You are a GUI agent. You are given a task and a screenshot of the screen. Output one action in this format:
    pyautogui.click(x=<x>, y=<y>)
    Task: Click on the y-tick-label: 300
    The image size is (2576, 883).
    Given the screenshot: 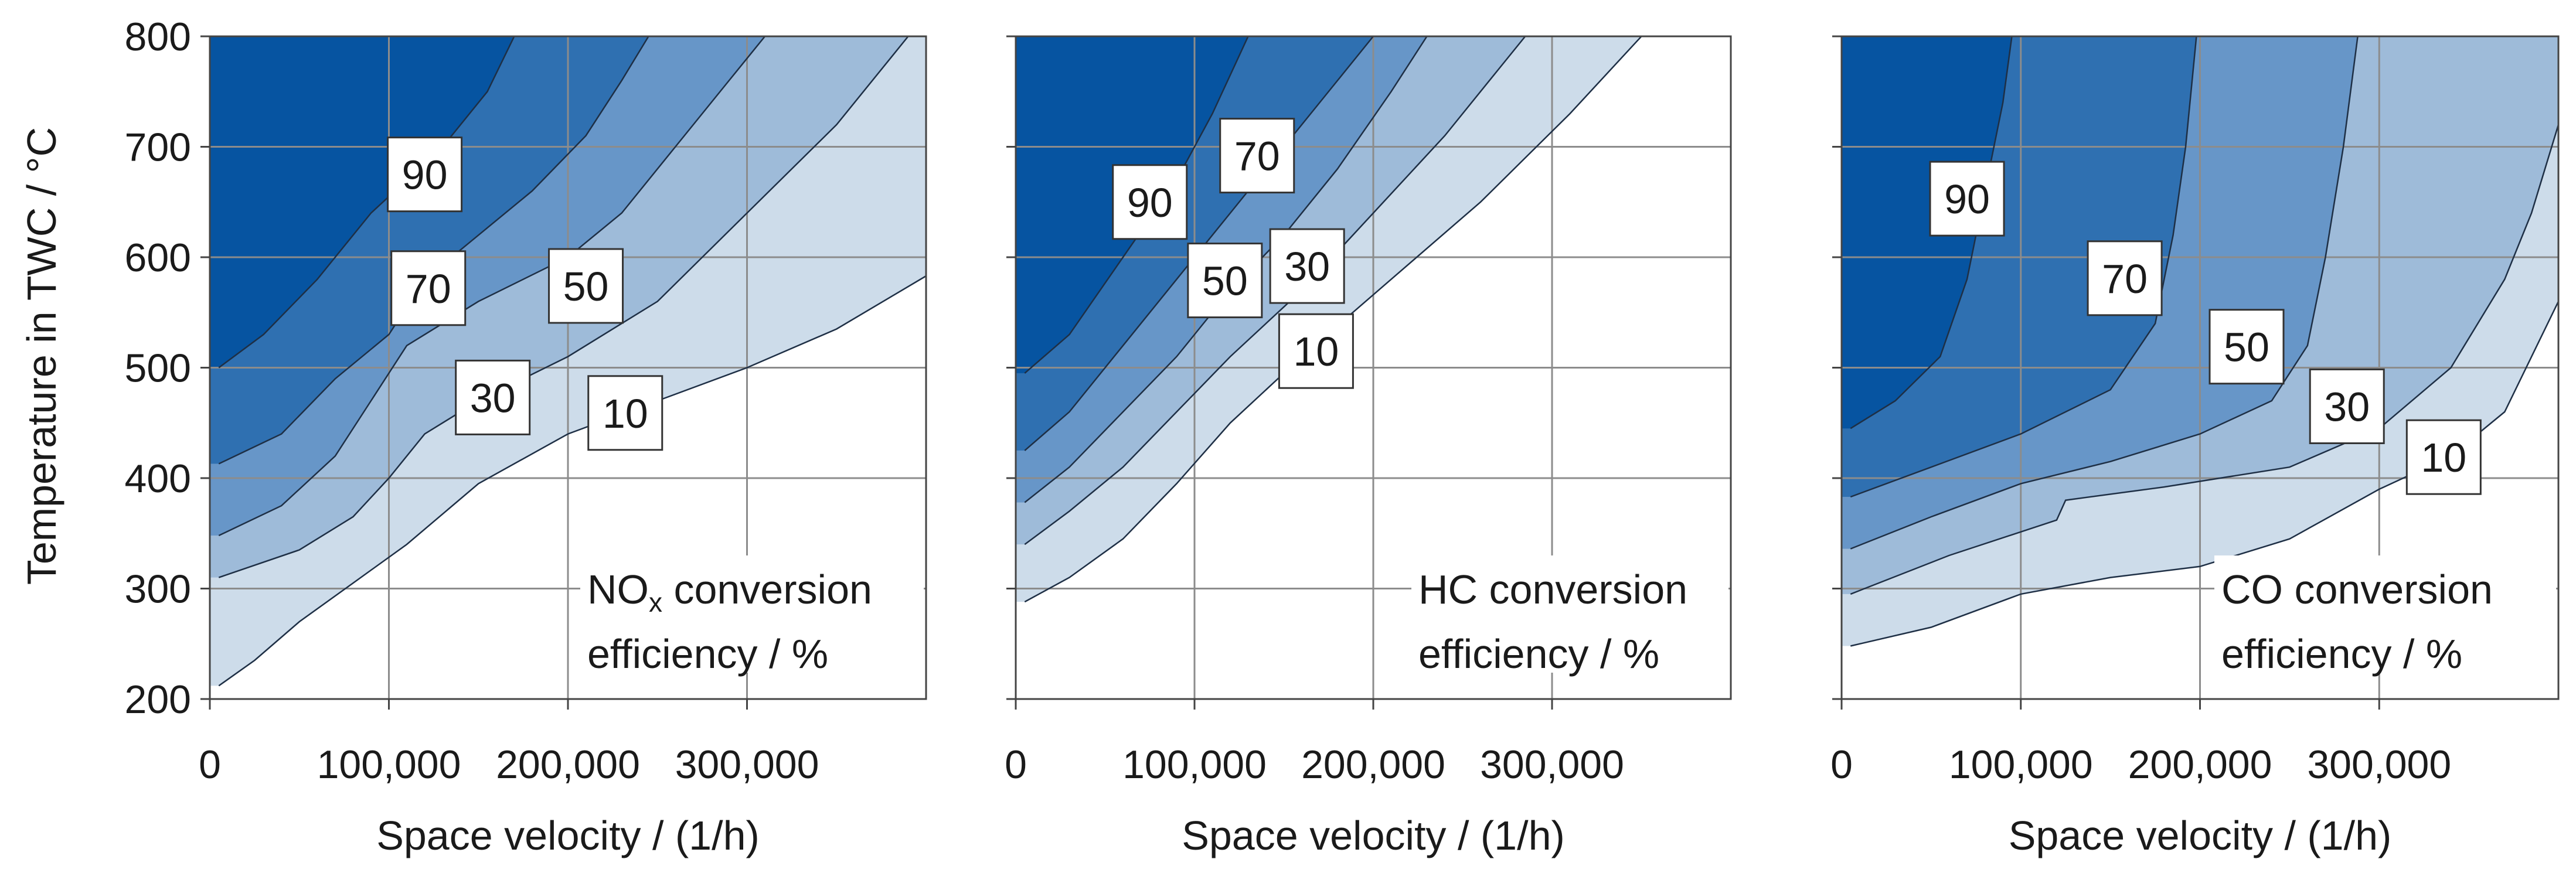 What is the action you would take?
    pyautogui.click(x=158, y=589)
    